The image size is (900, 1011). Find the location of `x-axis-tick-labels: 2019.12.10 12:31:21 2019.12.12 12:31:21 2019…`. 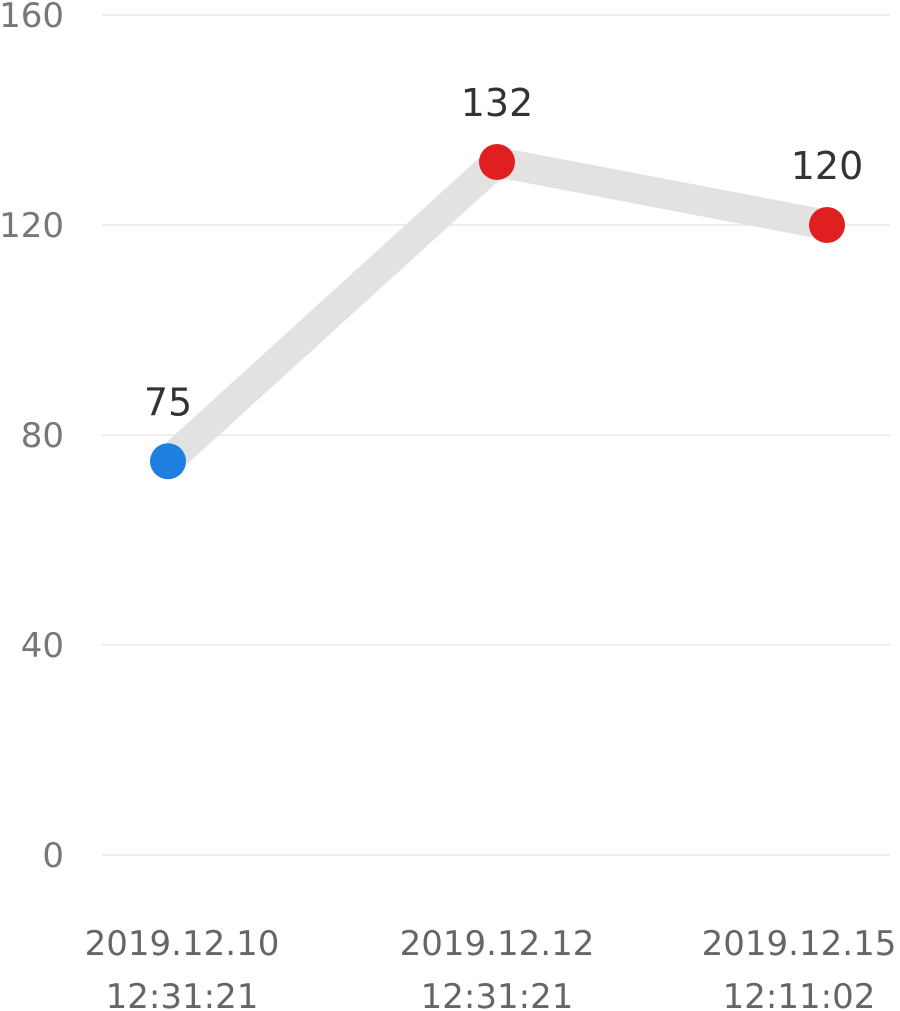

x-axis-tick-labels: 2019.12.10 12:31:21 2019.12.12 12:31:21 2019… is located at coordinates (491, 967).